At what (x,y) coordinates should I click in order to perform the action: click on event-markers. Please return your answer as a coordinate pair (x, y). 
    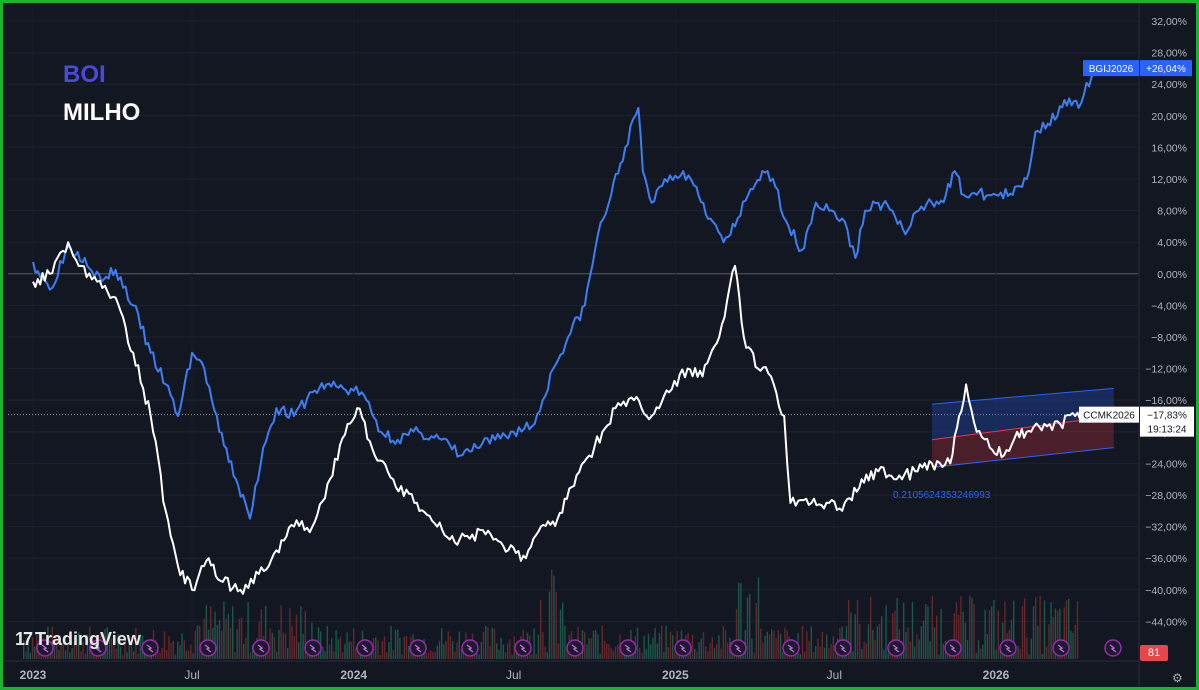
    Looking at the image, I should click on (579, 648).